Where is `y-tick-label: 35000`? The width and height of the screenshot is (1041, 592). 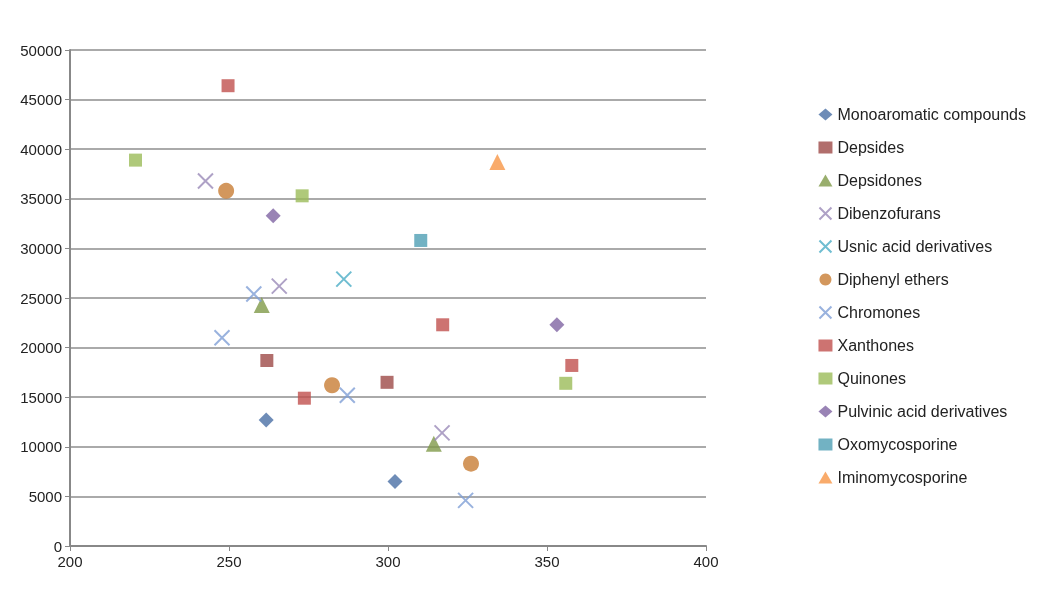
y-tick-label: 35000 is located at coordinates (41, 199).